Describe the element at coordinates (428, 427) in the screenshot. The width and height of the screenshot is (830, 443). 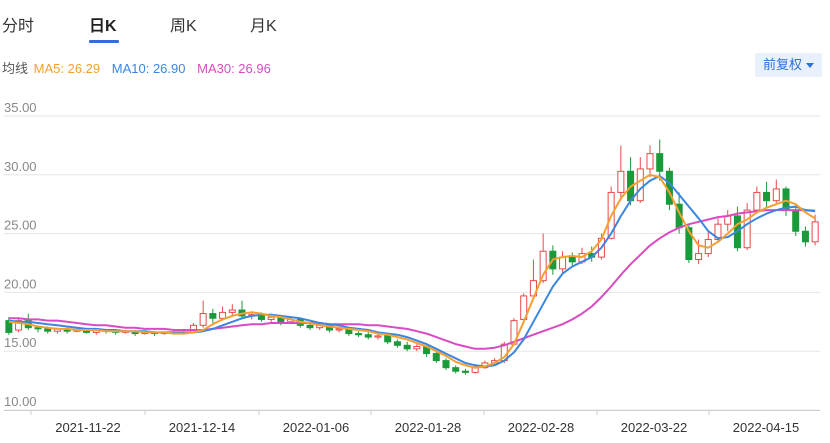
I see `x-tick-label: 2022-01-28` at that location.